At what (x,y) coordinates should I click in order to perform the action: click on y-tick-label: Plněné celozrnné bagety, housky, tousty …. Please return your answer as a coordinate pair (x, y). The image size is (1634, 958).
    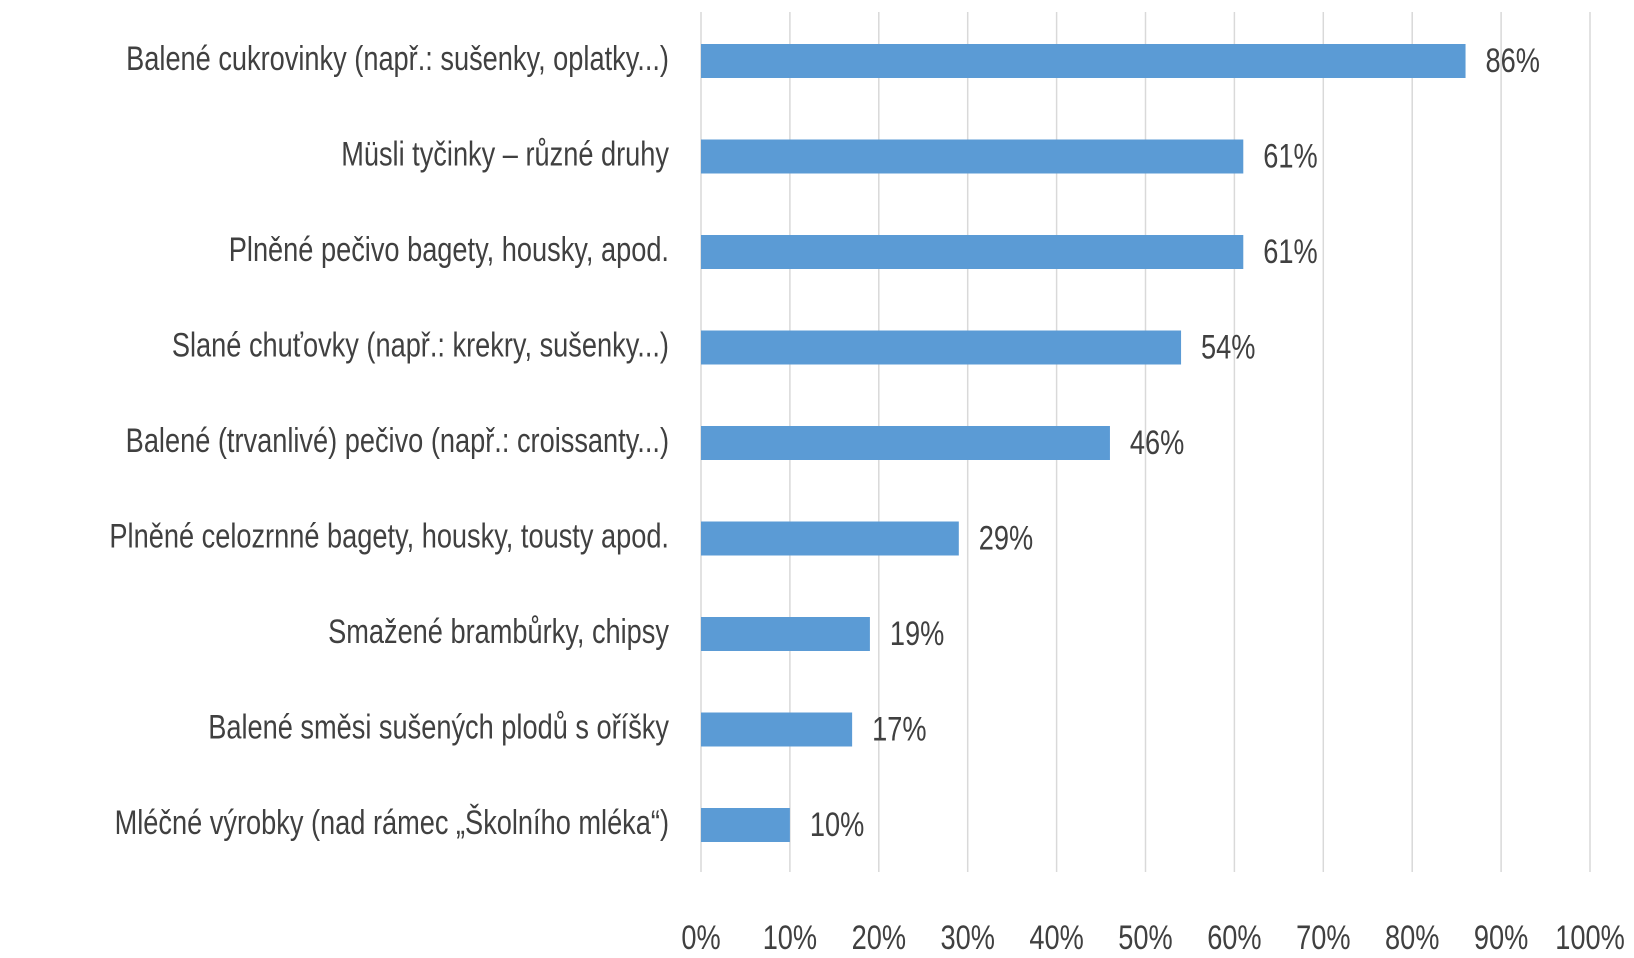
    Looking at the image, I should click on (389, 536).